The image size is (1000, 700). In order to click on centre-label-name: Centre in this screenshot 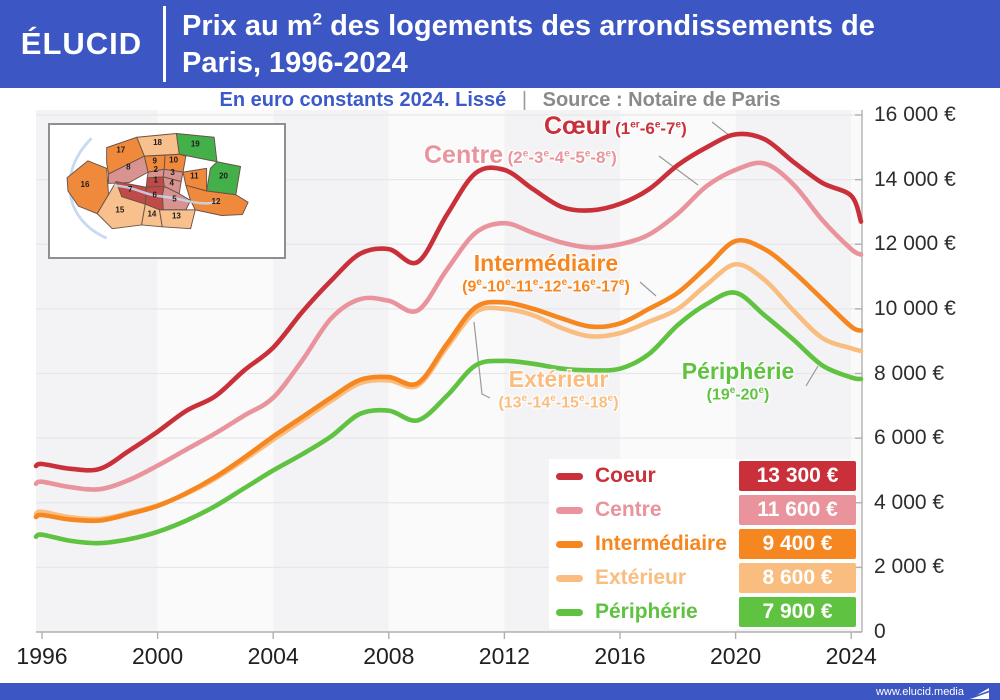, I will do `click(464, 155)`.